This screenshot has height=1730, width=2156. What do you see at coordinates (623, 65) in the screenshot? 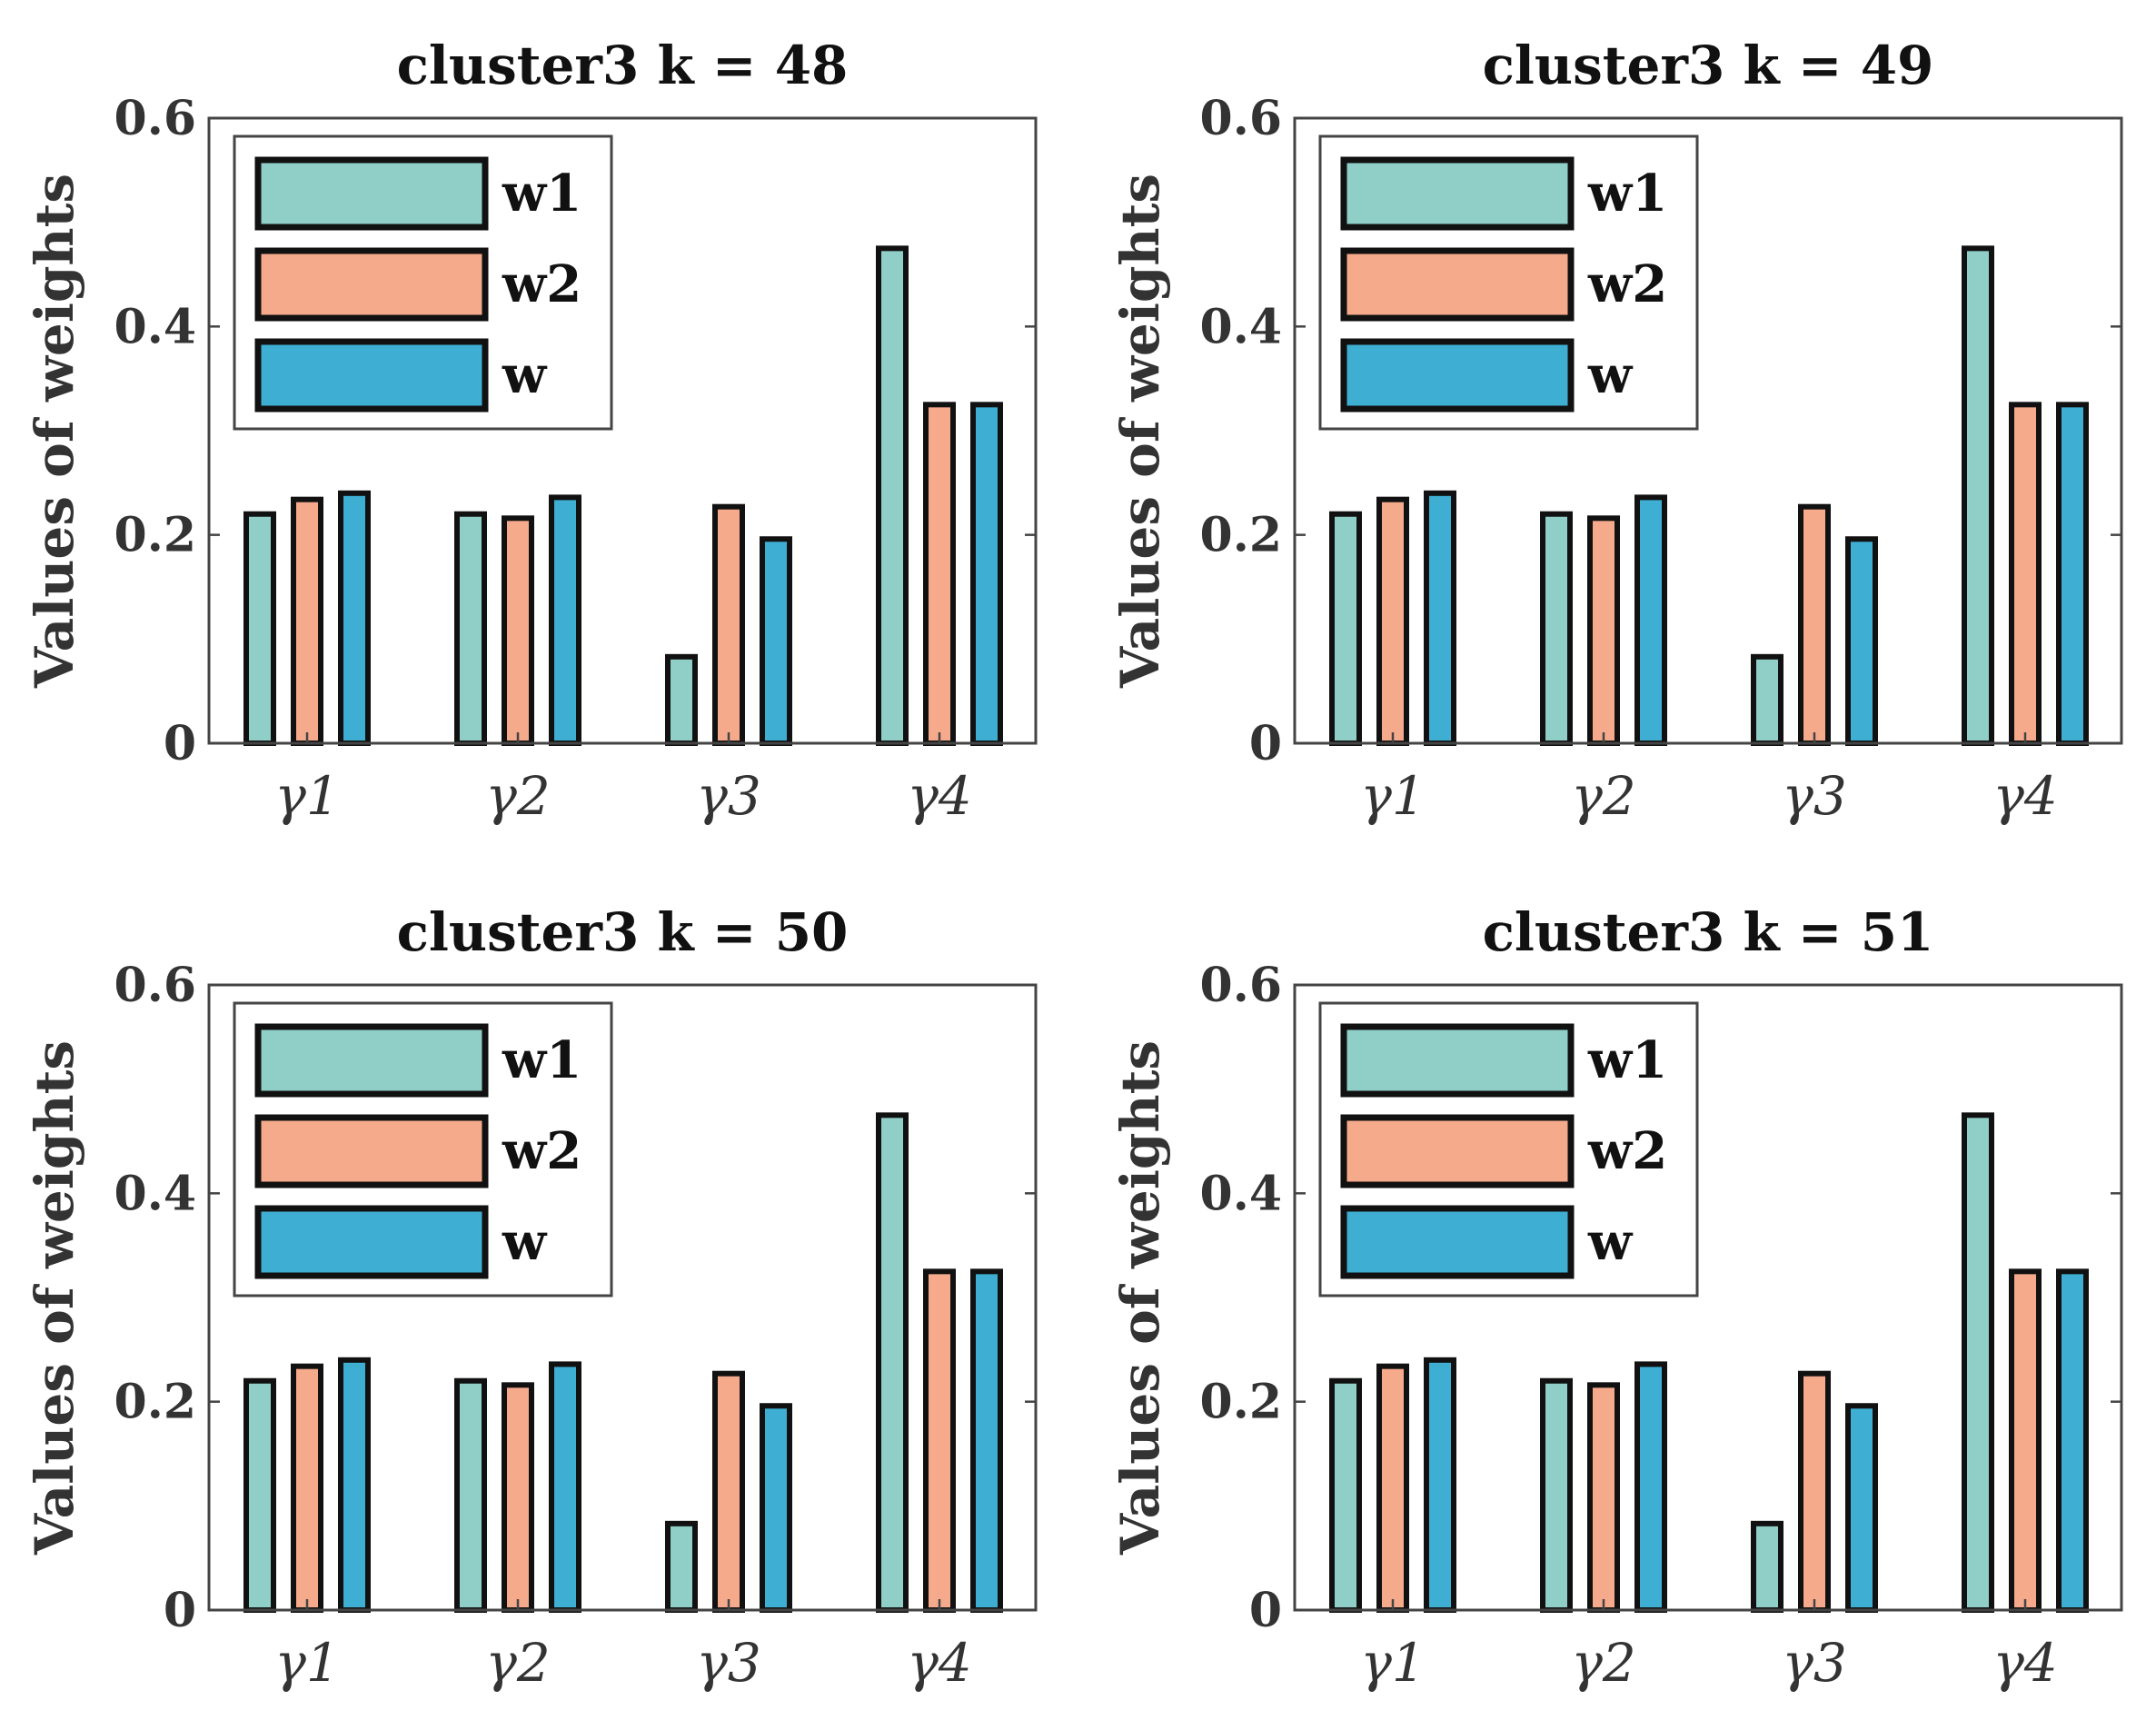
I see `chart-title: cluster3 k = 48` at bounding box center [623, 65].